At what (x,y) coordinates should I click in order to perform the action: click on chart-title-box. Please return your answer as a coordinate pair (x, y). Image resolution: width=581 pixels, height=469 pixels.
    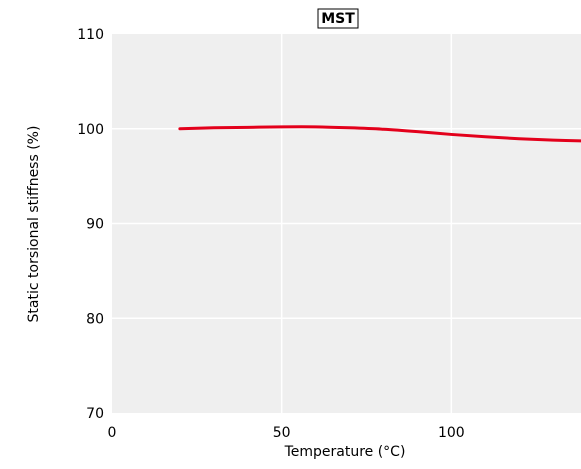
    Looking at the image, I should click on (338, 18).